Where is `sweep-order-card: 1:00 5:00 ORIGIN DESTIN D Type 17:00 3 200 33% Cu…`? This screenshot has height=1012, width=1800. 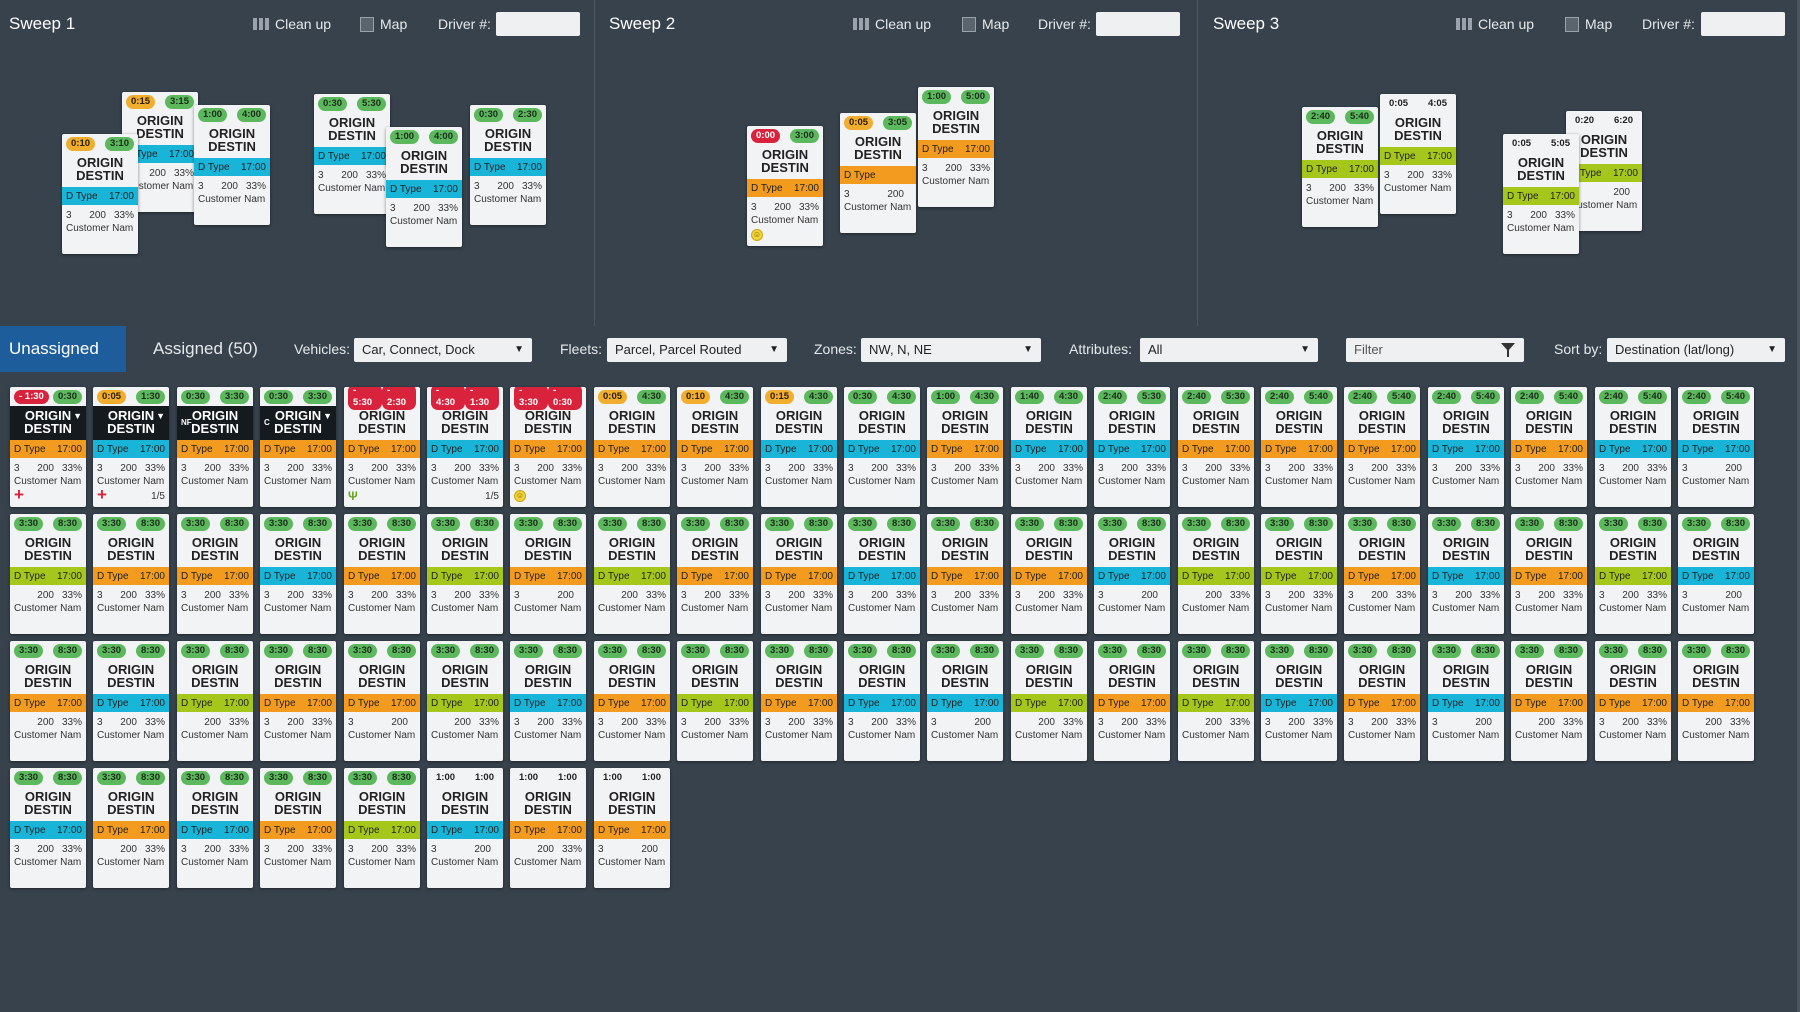 sweep-order-card: 1:00 5:00 ORIGIN DESTIN D Type 17:00 3 200 33% Cu… is located at coordinates (956, 147).